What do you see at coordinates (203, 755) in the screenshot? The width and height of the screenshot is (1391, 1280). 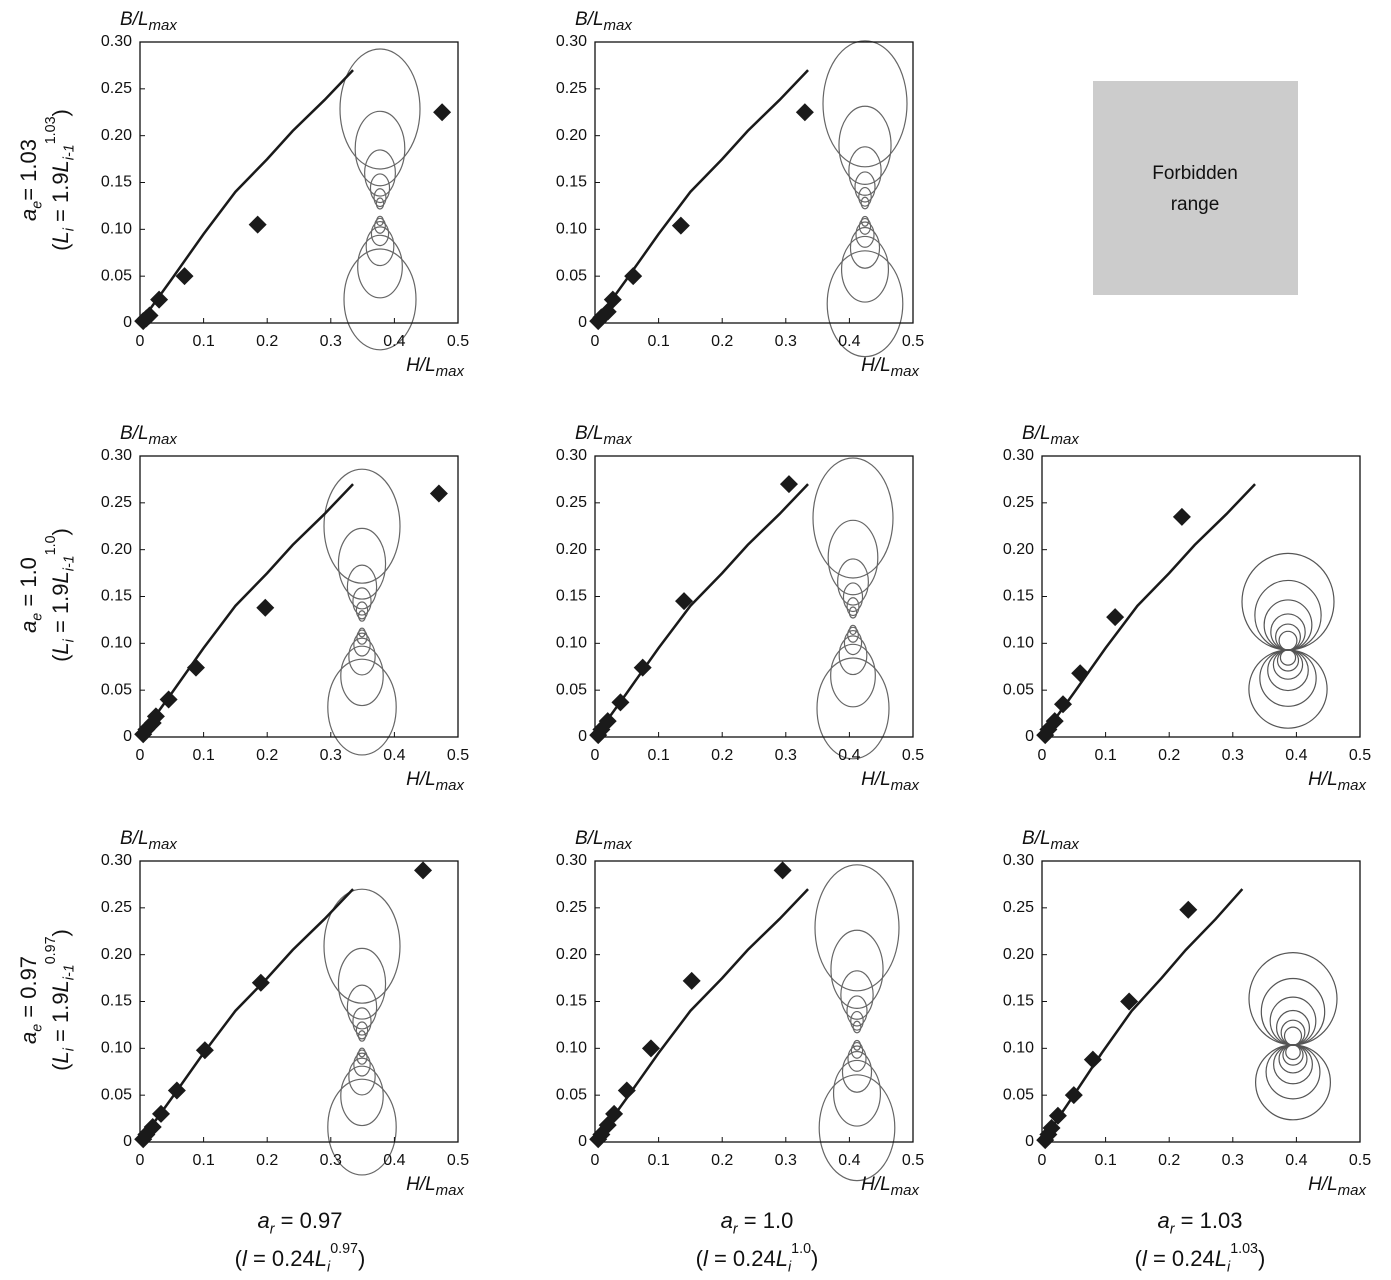 I see `x-tick-label: 0.1` at bounding box center [203, 755].